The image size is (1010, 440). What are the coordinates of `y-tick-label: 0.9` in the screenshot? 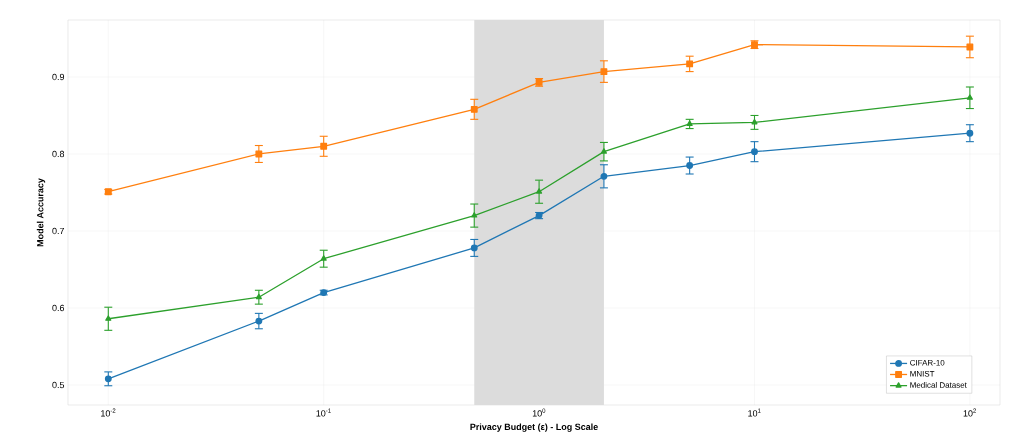 It's located at (58, 77).